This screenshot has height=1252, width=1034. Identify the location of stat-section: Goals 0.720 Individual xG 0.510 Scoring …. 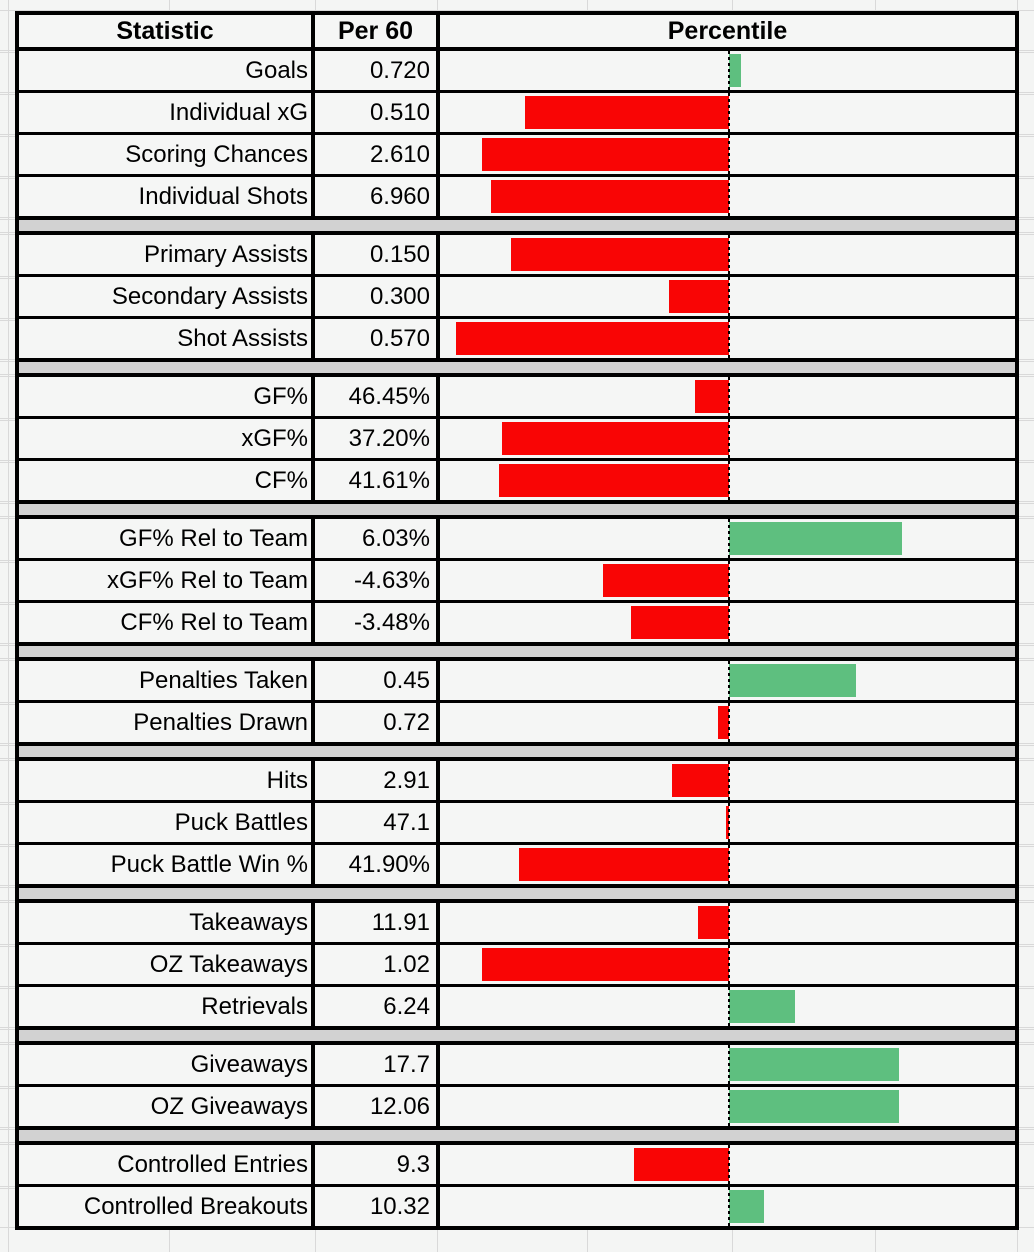
(517, 133).